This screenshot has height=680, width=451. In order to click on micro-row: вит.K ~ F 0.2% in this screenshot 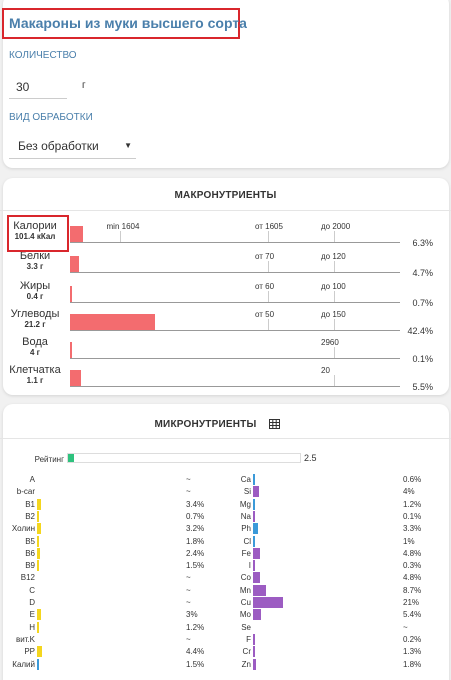, I will do `click(225, 639)`.